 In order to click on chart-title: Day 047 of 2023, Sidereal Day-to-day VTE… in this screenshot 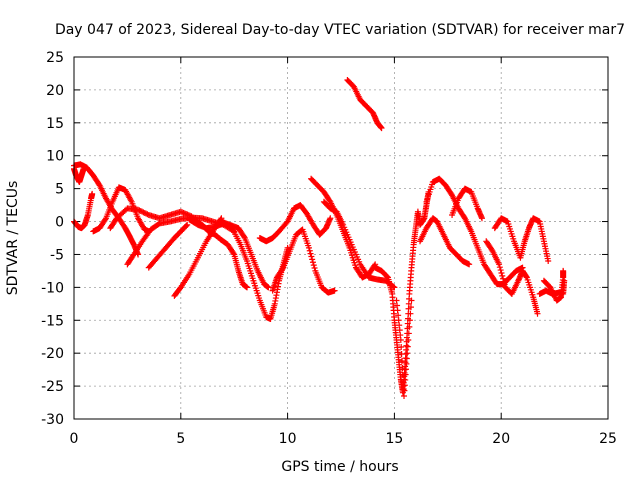, I will do `click(340, 30)`.